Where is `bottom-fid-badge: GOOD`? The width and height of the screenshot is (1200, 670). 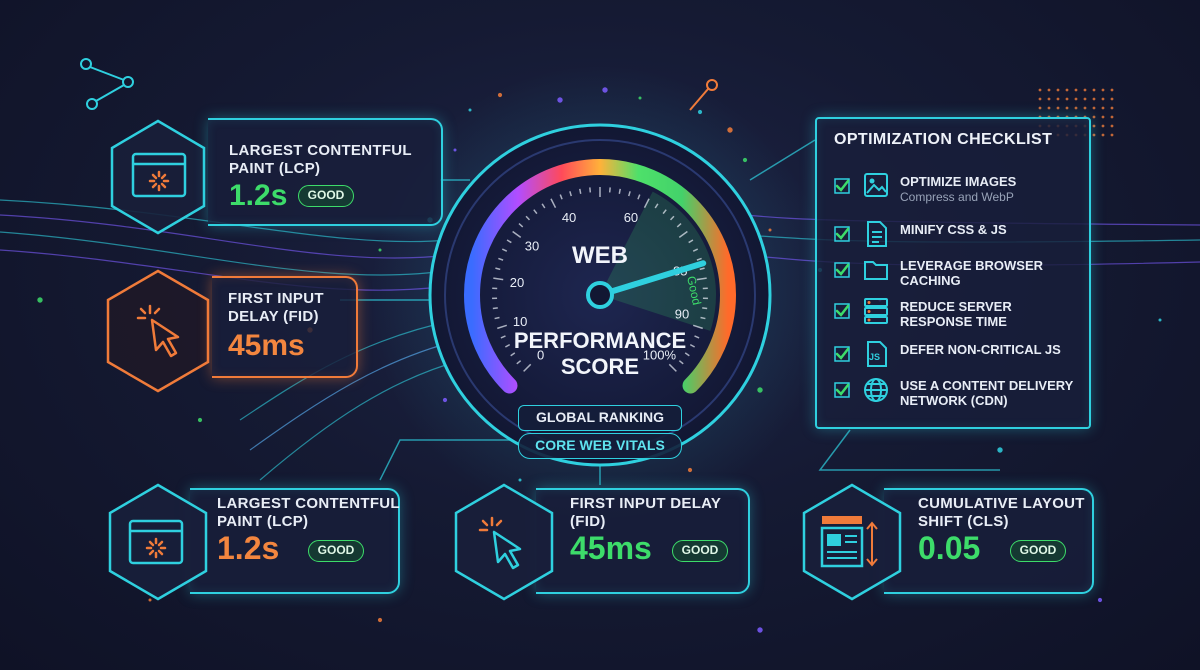 bottom-fid-badge: GOOD is located at coordinates (700, 551).